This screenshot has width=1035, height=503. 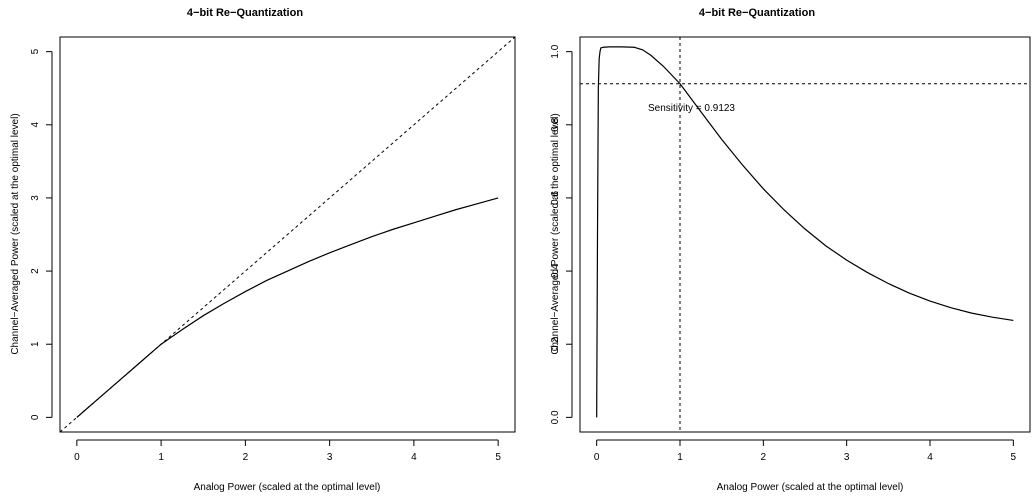 What do you see at coordinates (930, 457) in the screenshot?
I see `right-x-tick-label: 4` at bounding box center [930, 457].